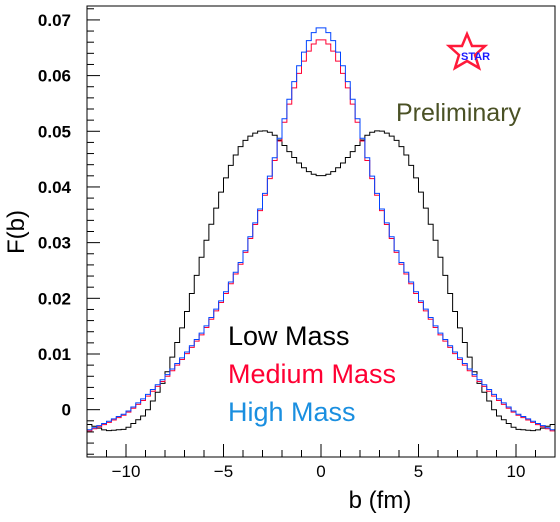  I want to click on star-logo-icon, so click(467, 50).